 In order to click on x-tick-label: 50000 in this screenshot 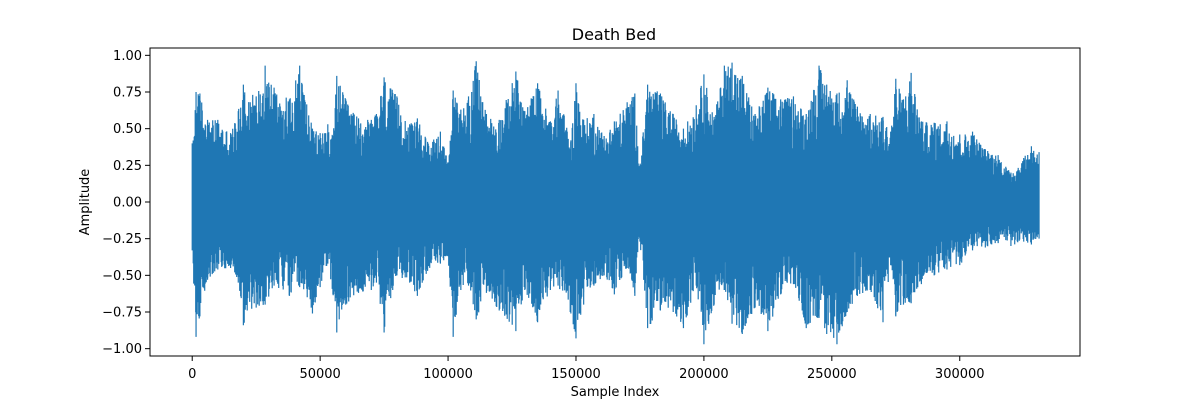, I will do `click(319, 374)`.